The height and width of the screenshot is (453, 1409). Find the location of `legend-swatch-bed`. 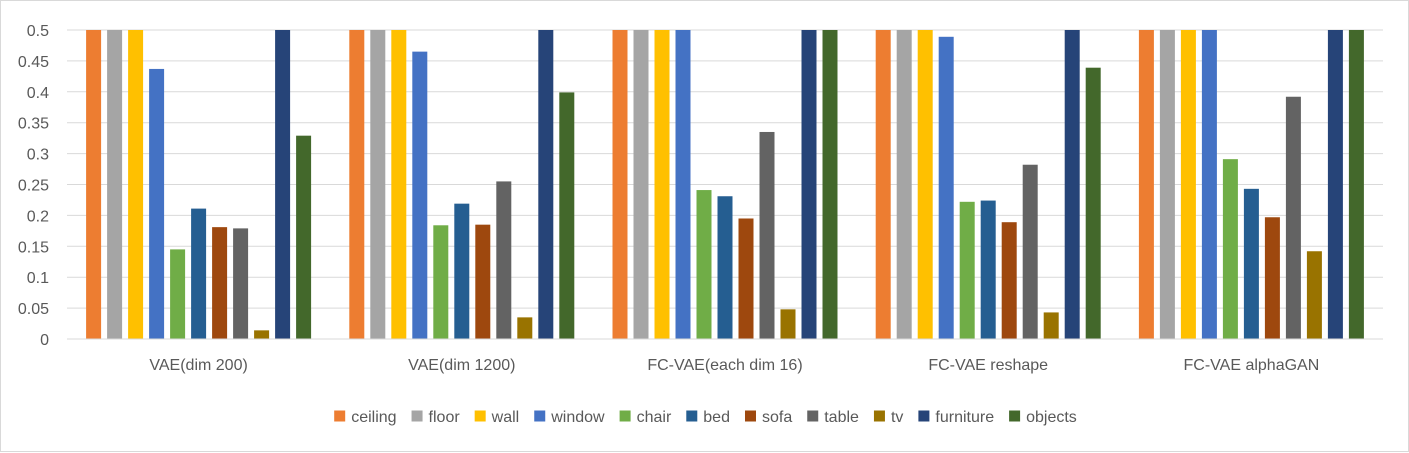

legend-swatch-bed is located at coordinates (692, 416).